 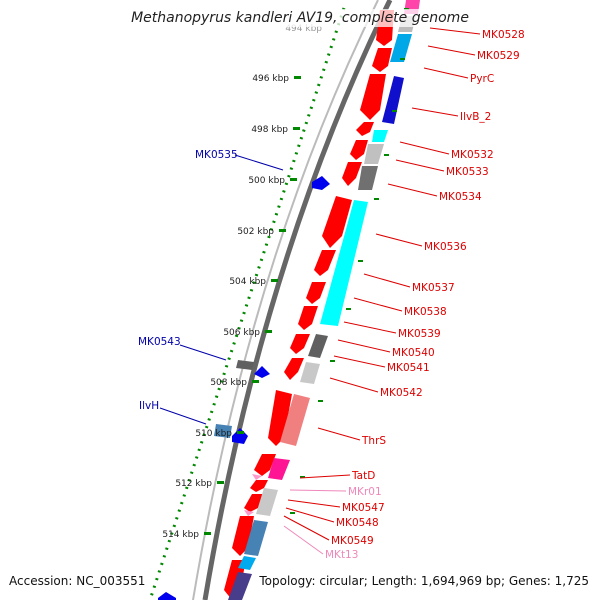 I want to click on feature-label: MK0541, so click(x=408, y=368).